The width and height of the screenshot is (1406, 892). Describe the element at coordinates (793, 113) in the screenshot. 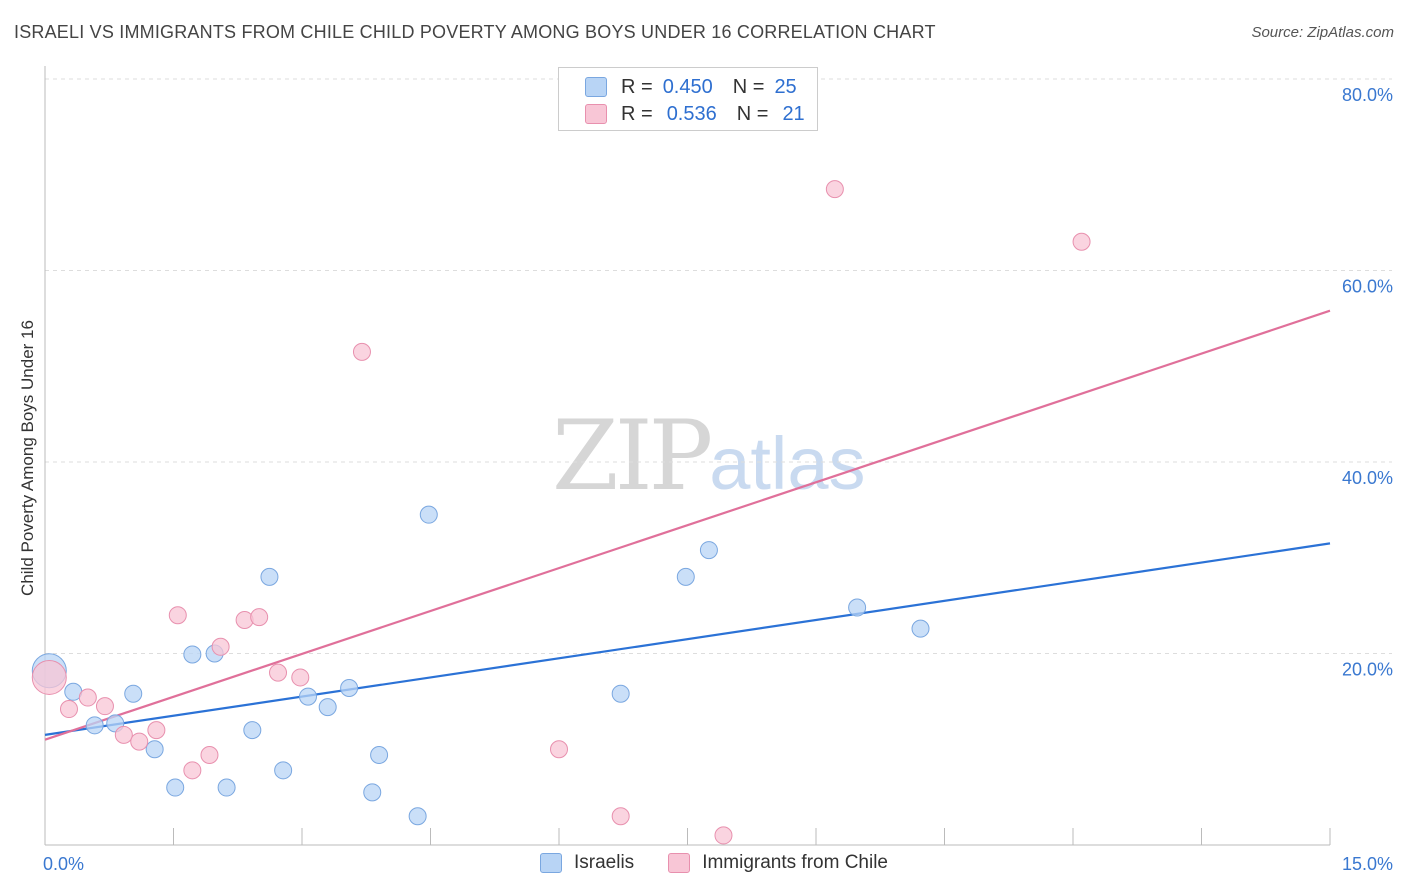

I see `legend-n-value: 21` at that location.